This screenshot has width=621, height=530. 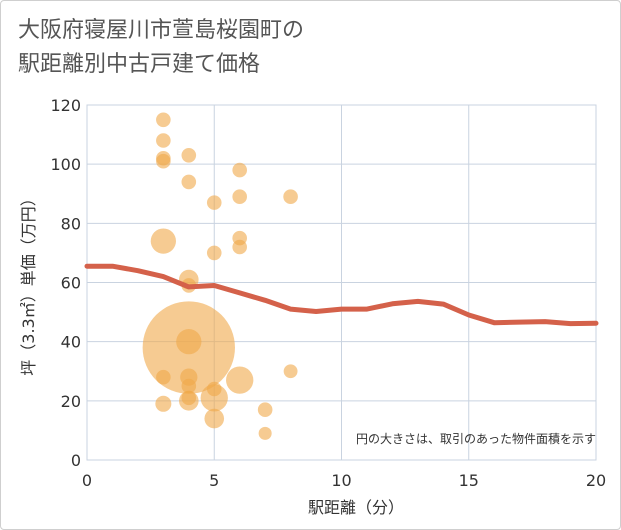 I want to click on x-tick-label: 10, so click(x=341, y=480).